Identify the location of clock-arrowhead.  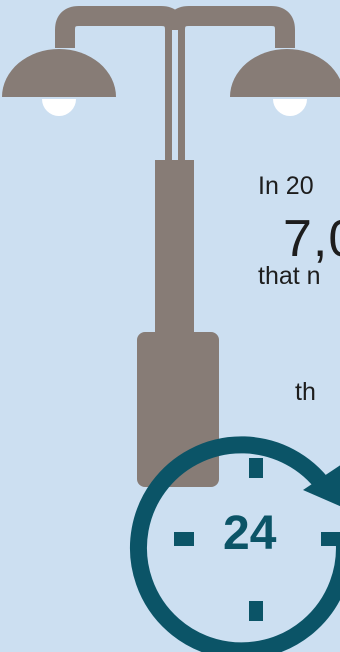
(321, 486).